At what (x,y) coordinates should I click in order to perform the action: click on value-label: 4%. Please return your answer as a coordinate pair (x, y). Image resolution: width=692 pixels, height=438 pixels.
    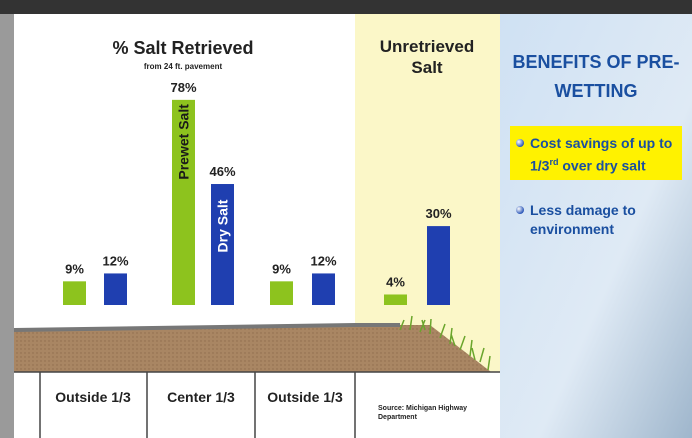
    Looking at the image, I should click on (395, 281).